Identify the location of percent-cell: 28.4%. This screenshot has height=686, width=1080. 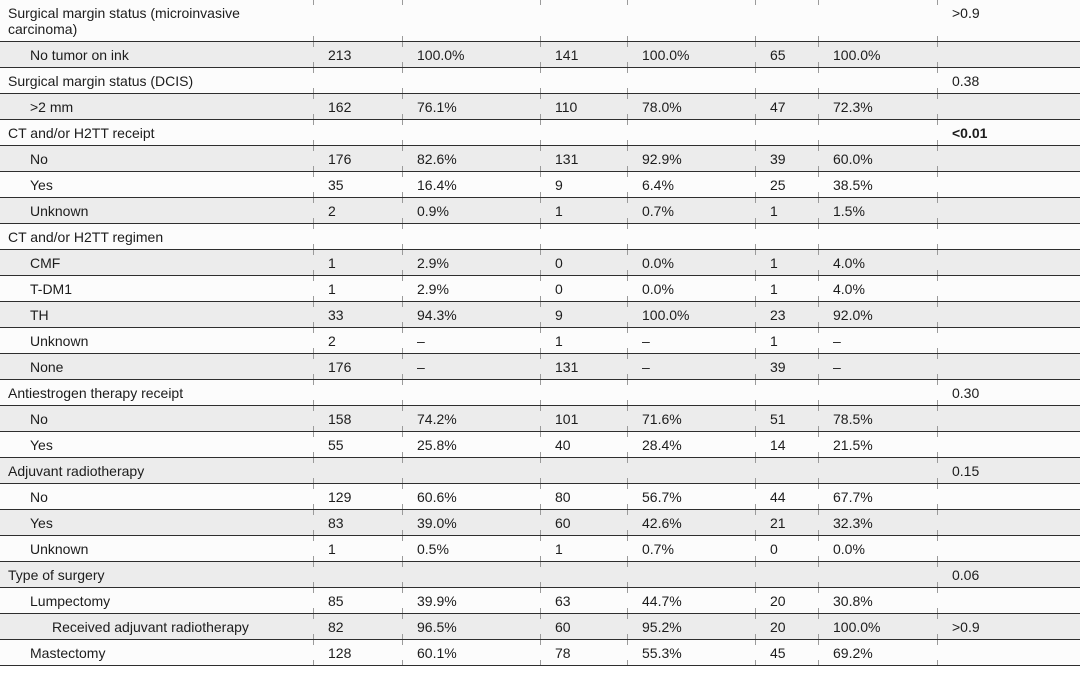
(691, 444).